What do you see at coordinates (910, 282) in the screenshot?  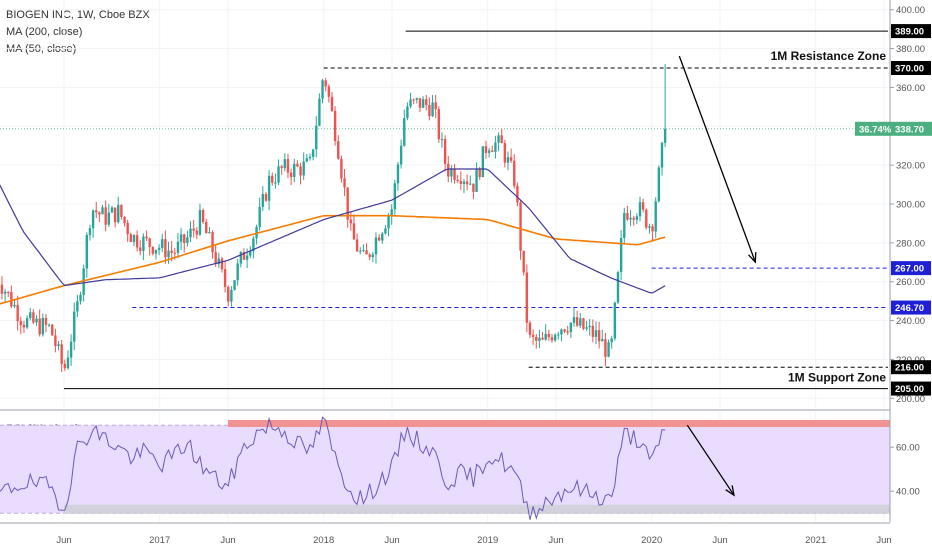 I see `y-tick-label: 260.00` at bounding box center [910, 282].